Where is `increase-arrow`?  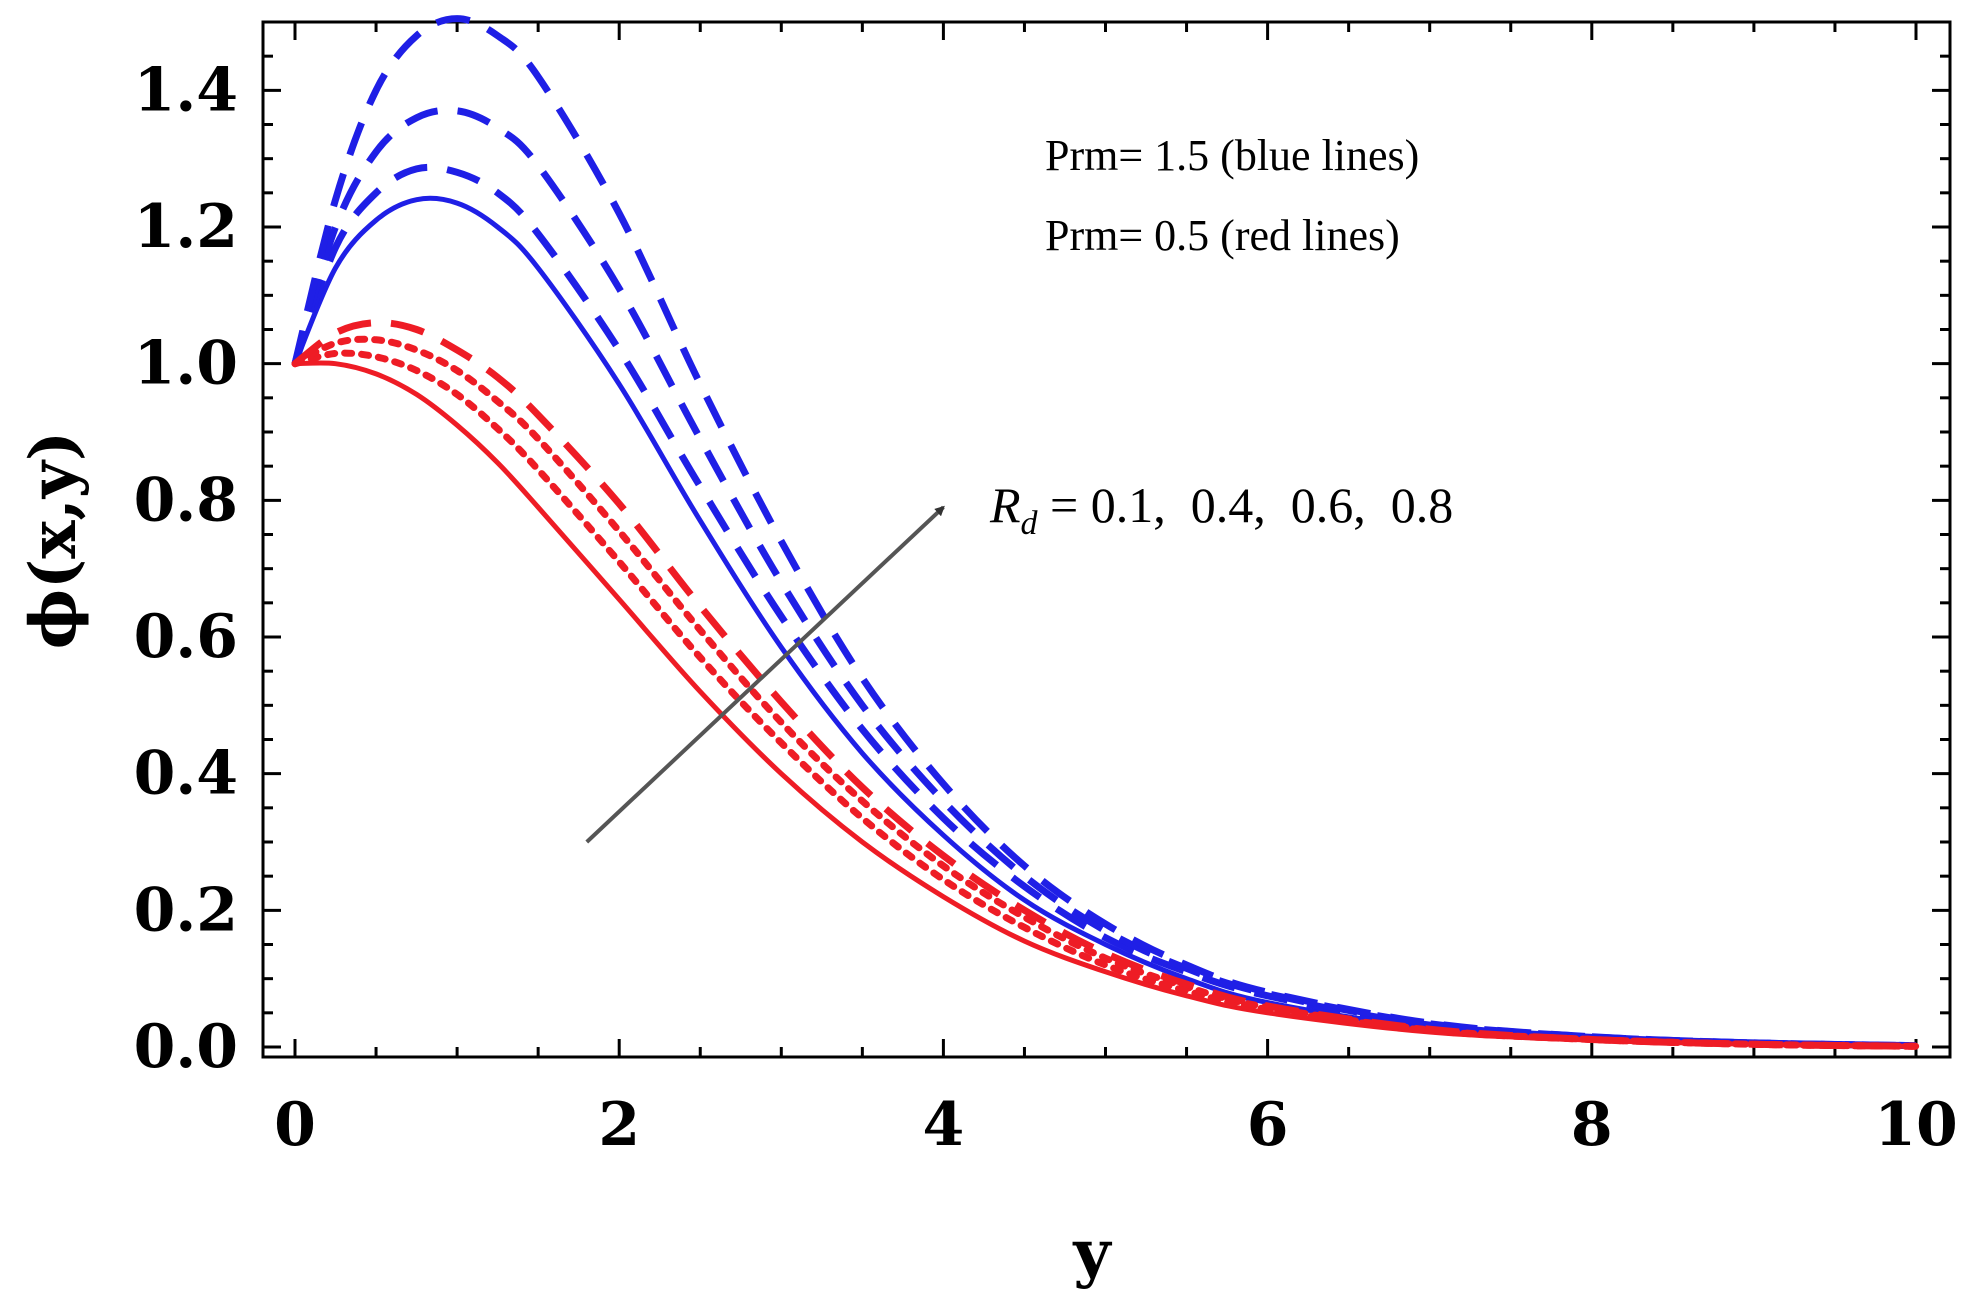
increase-arrow is located at coordinates (765, 674).